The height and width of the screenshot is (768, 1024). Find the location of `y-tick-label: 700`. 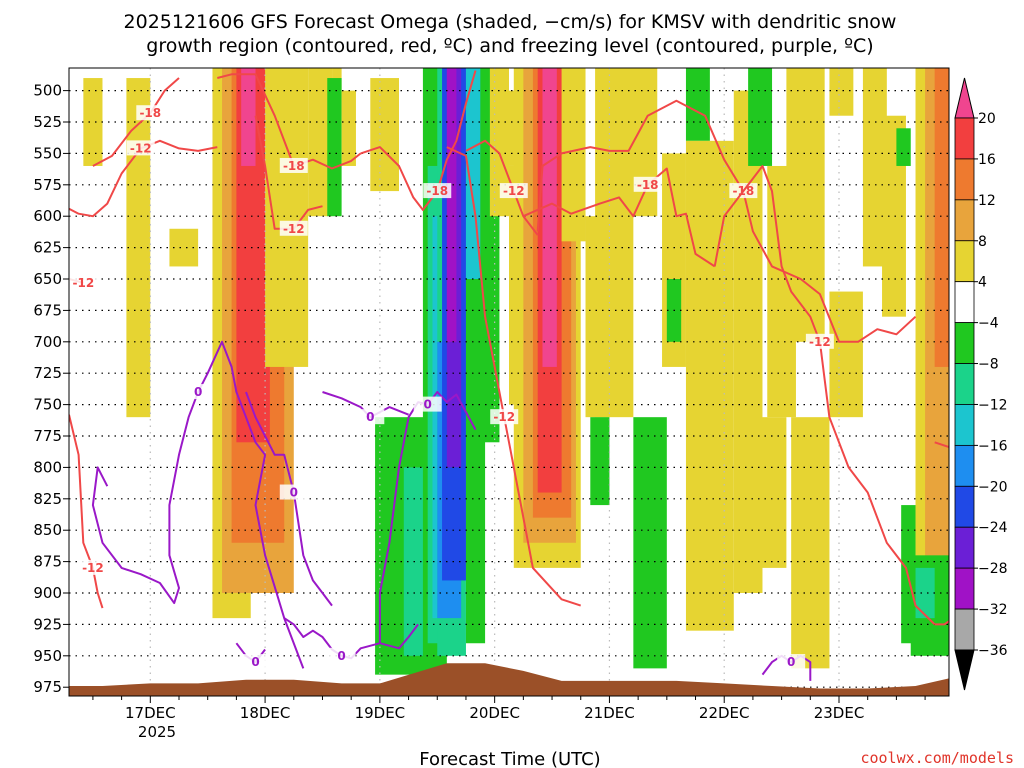

y-tick-label: 700 is located at coordinates (47, 342).